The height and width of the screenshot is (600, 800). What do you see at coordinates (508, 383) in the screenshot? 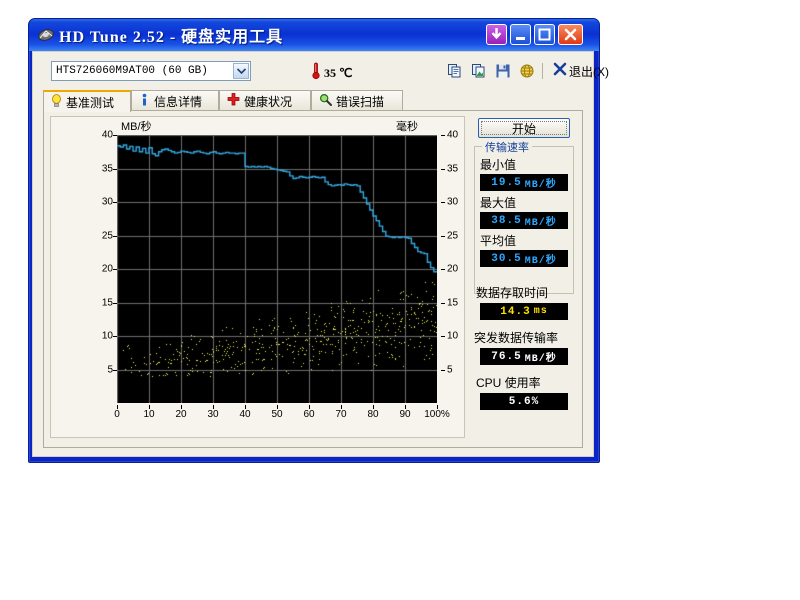
I see `cpu-usage-label: CPU 使用率` at bounding box center [508, 383].